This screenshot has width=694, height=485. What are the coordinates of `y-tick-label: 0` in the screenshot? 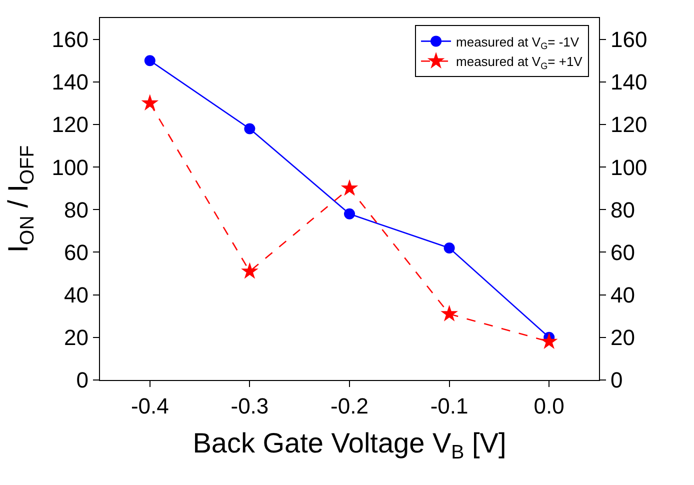 It's located at (82, 380).